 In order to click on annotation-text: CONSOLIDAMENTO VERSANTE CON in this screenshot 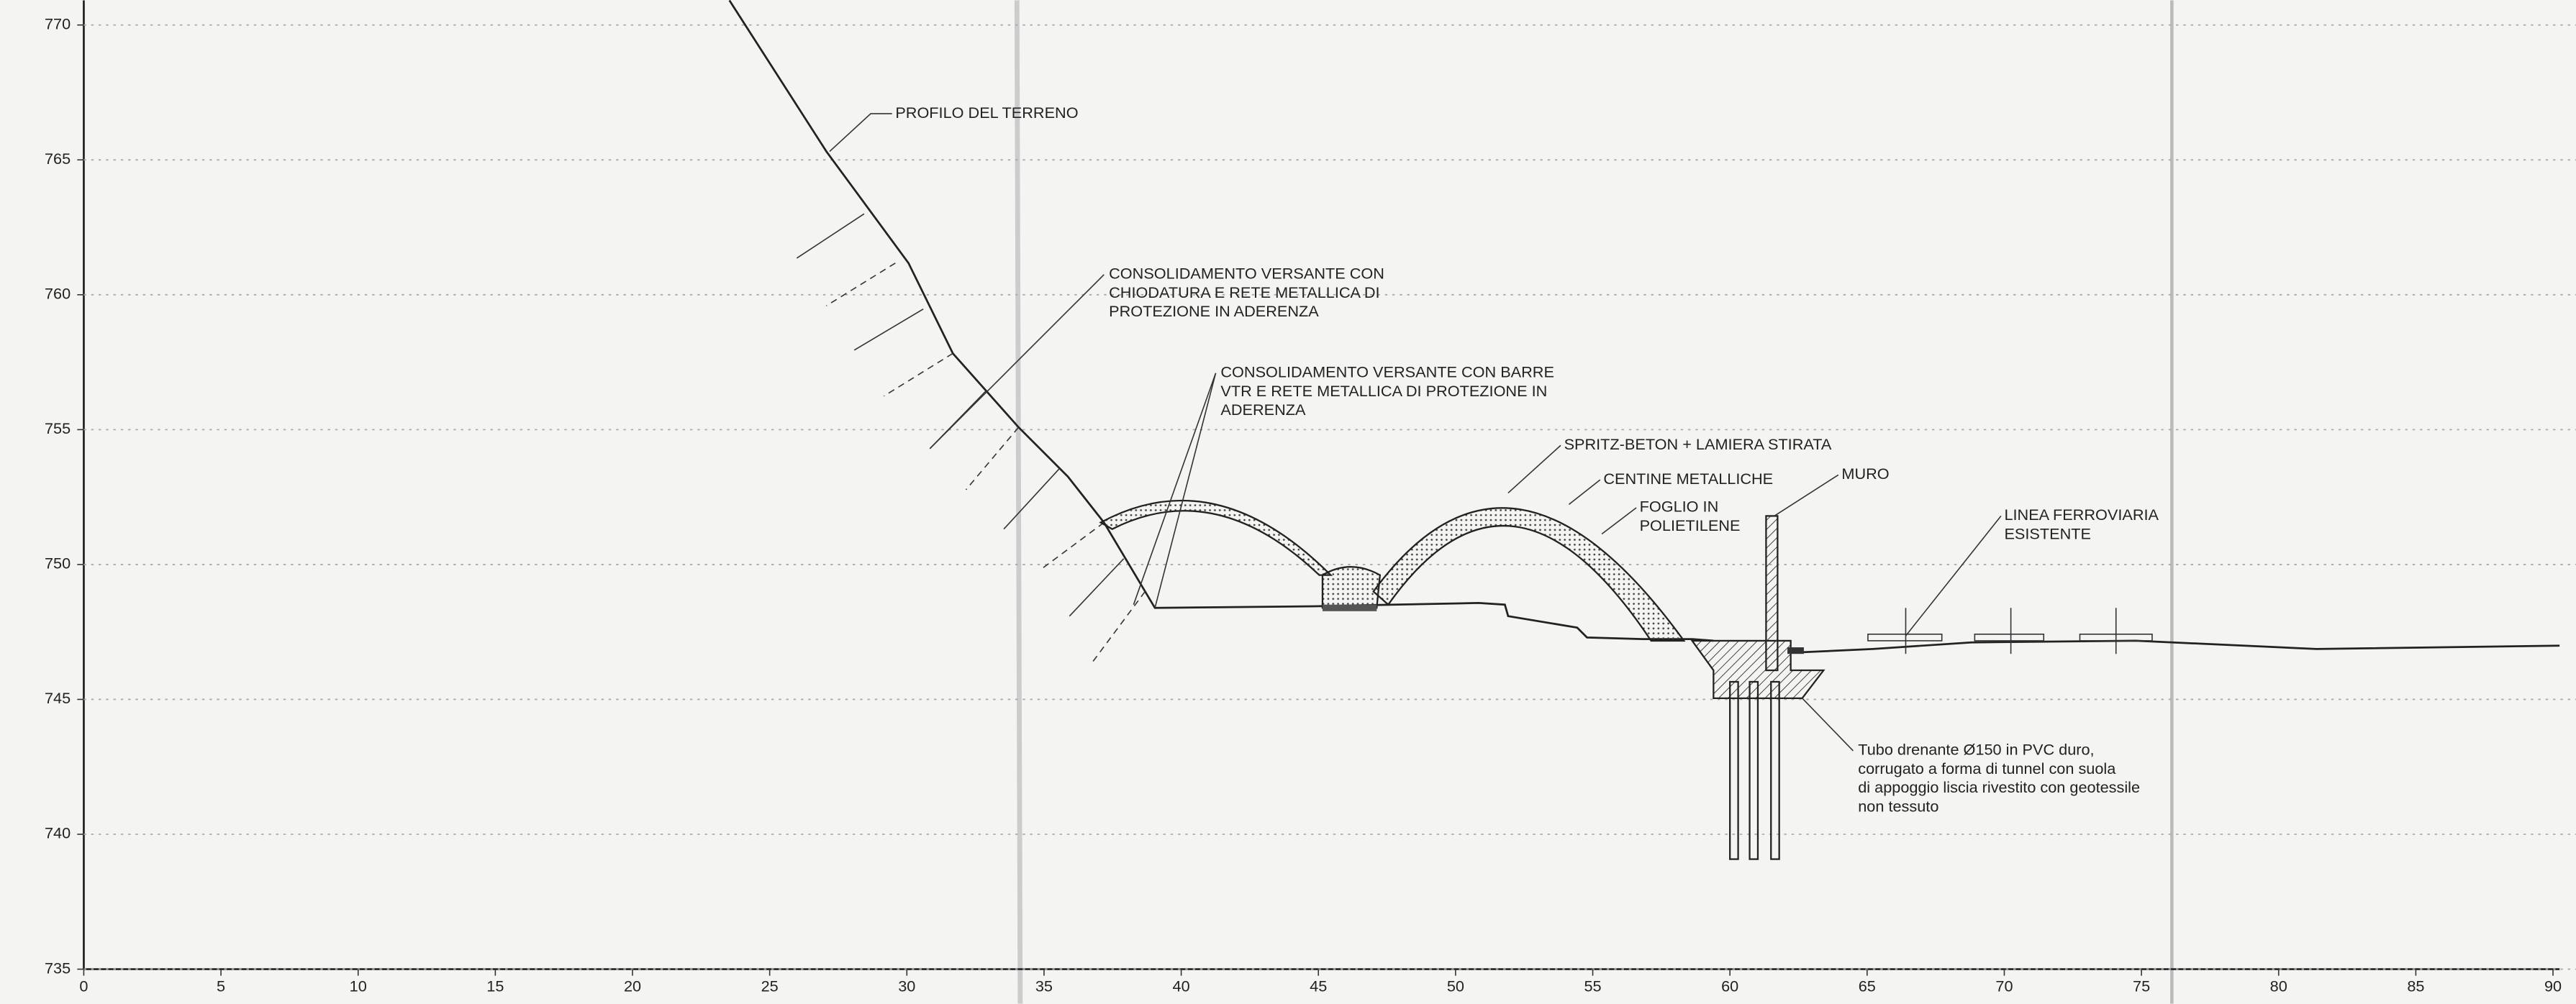, I will do `click(1246, 274)`.